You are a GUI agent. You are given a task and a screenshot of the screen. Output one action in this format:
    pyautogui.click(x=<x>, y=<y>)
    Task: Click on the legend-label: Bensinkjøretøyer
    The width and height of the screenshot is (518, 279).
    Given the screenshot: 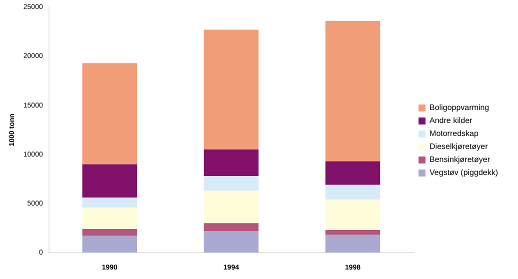 What is the action you would take?
    pyautogui.click(x=460, y=159)
    